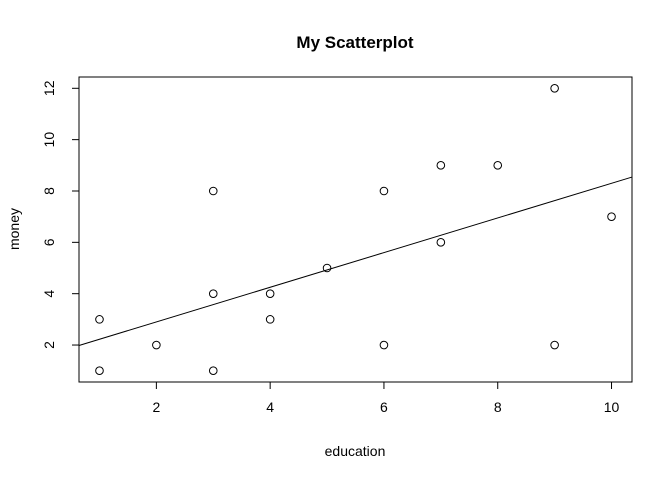 Image resolution: width=672 pixels, height=480 pixels. Describe the element at coordinates (498, 407) in the screenshot. I see `x-tick-label: 8` at that location.